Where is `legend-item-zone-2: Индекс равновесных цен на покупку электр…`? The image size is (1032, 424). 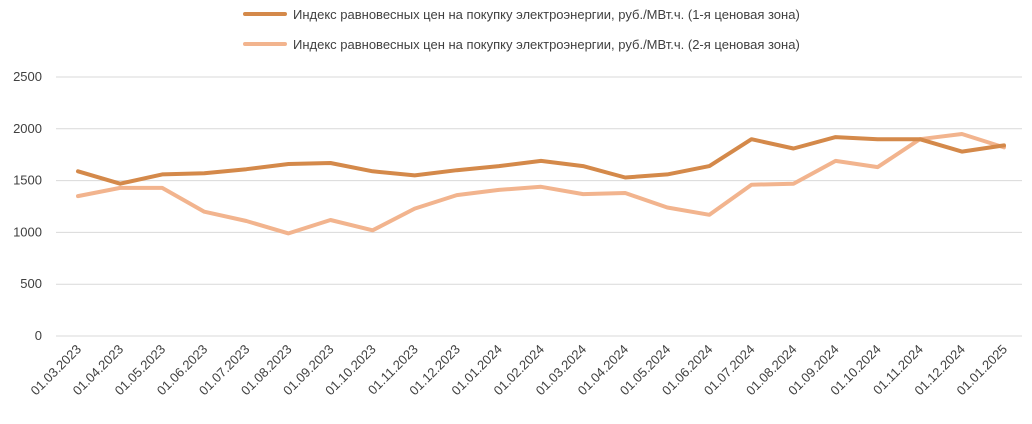
legend-item-zone-2: Индекс равновесных цен на покупку электр… is located at coordinates (521, 44).